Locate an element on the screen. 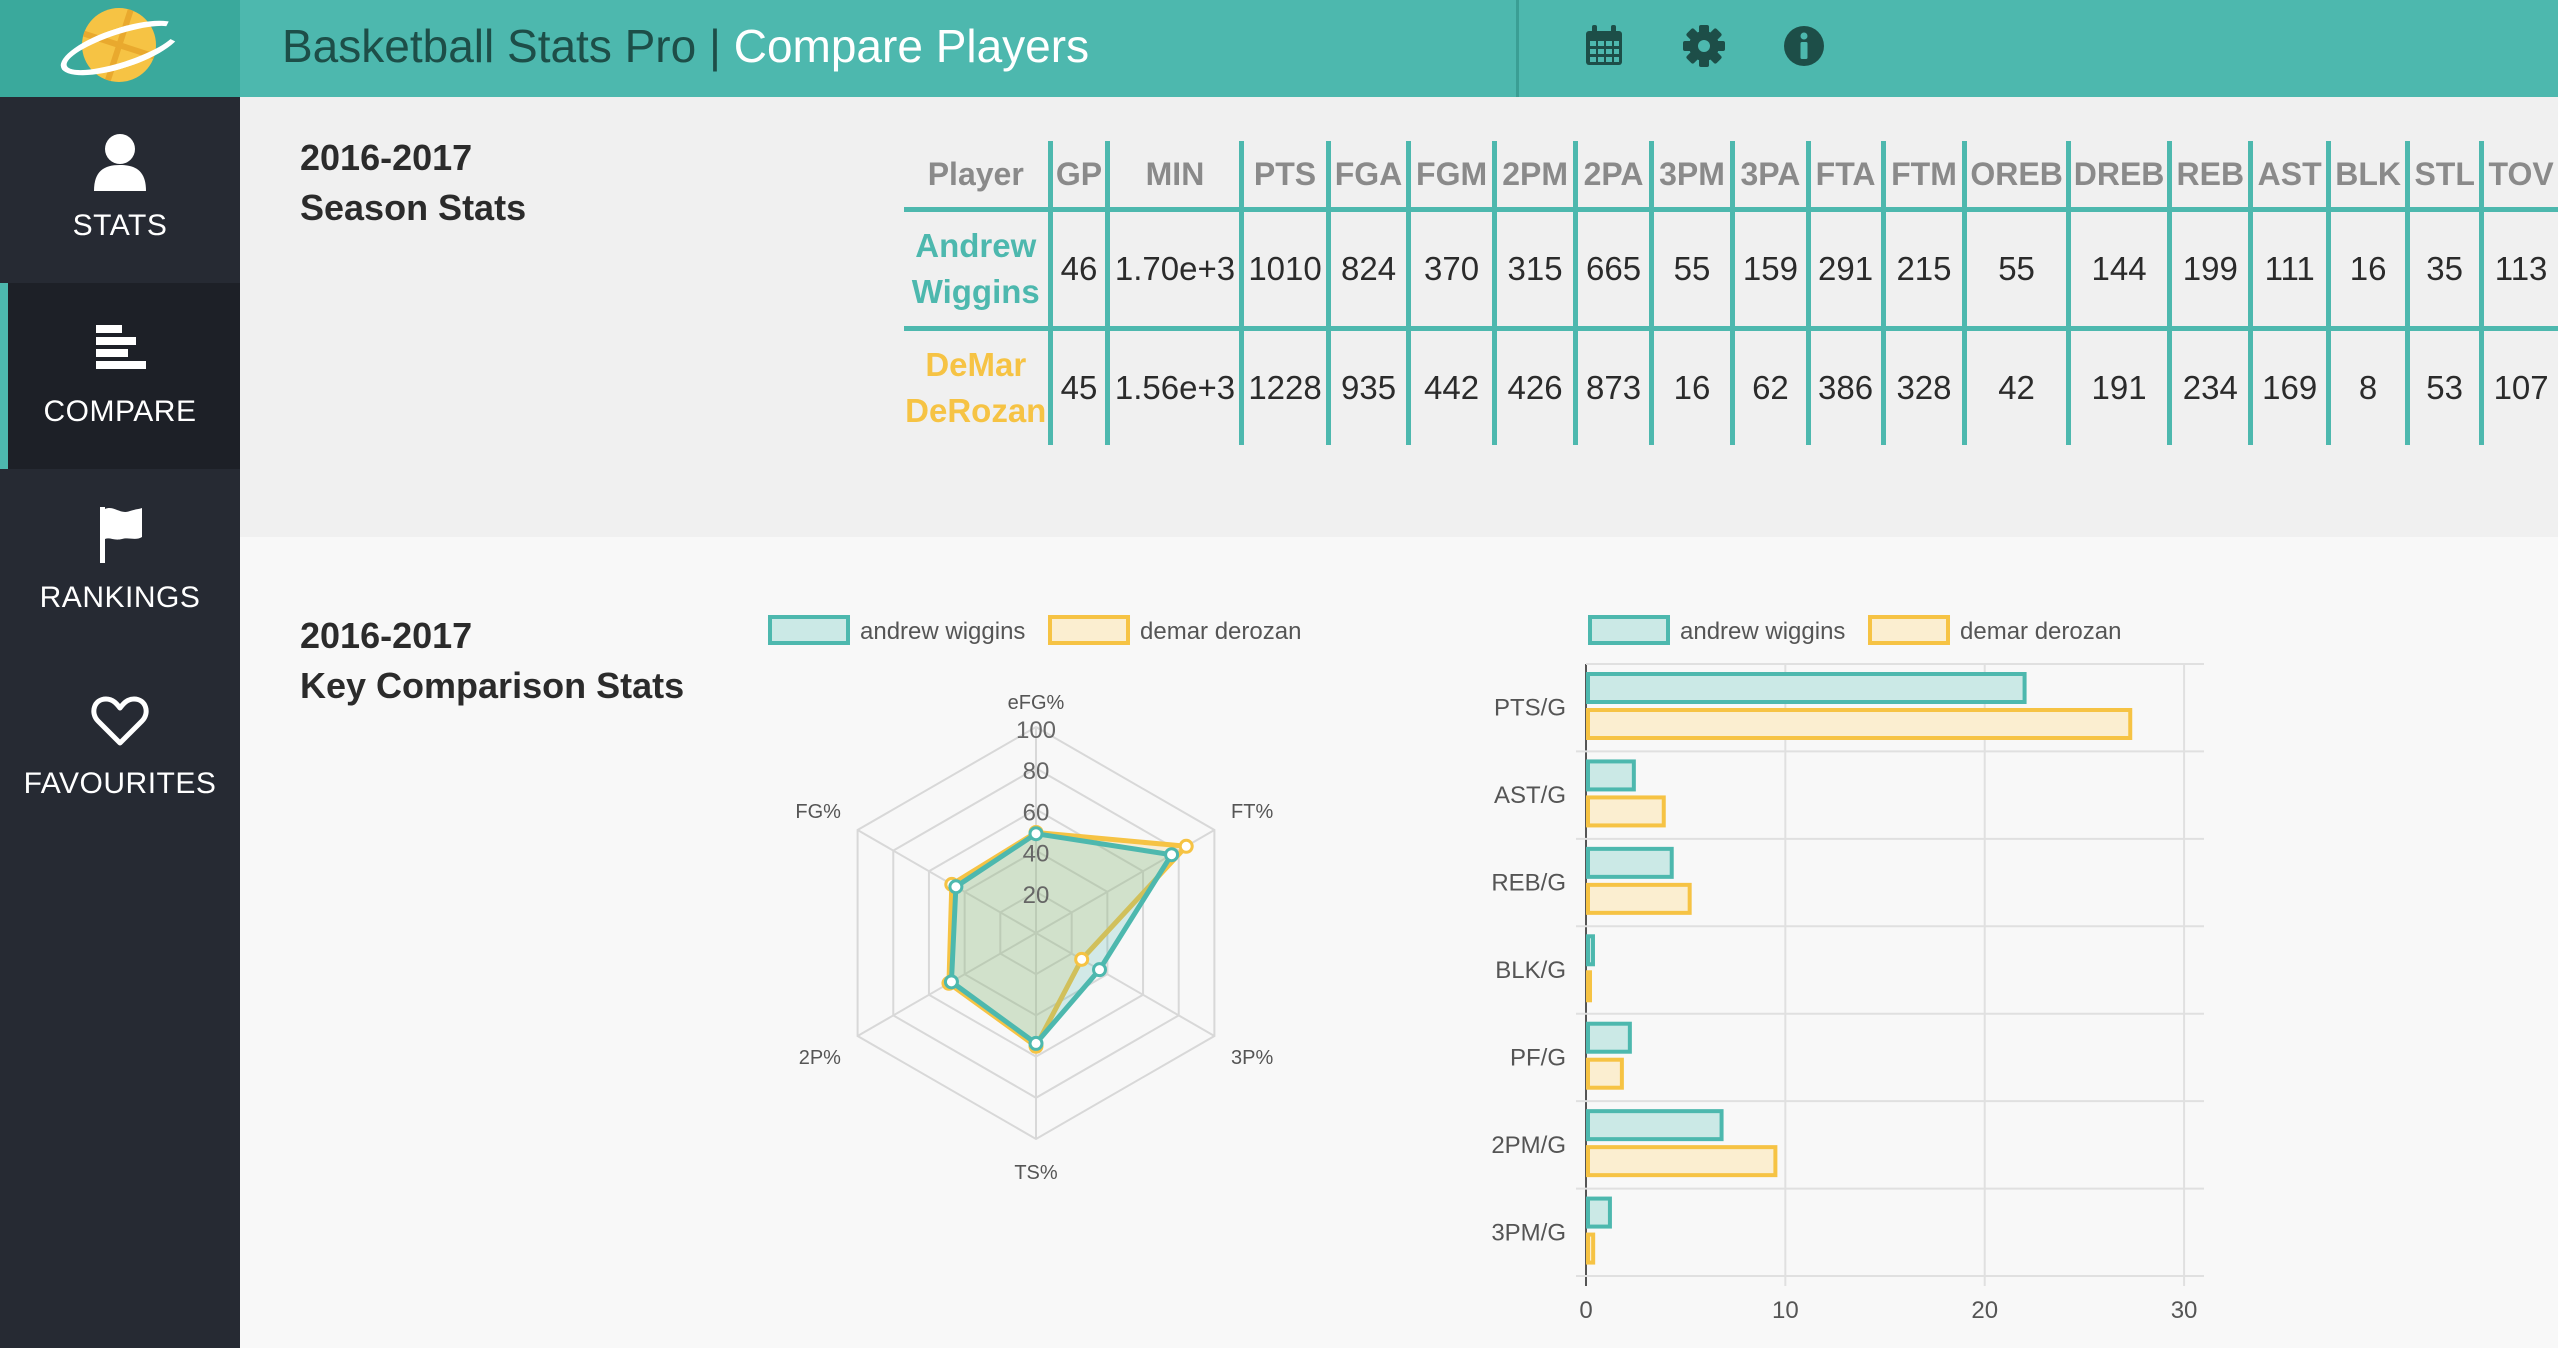 This screenshot has width=2558, height=1348. radar-tick-label: 40 is located at coordinates (1036, 854).